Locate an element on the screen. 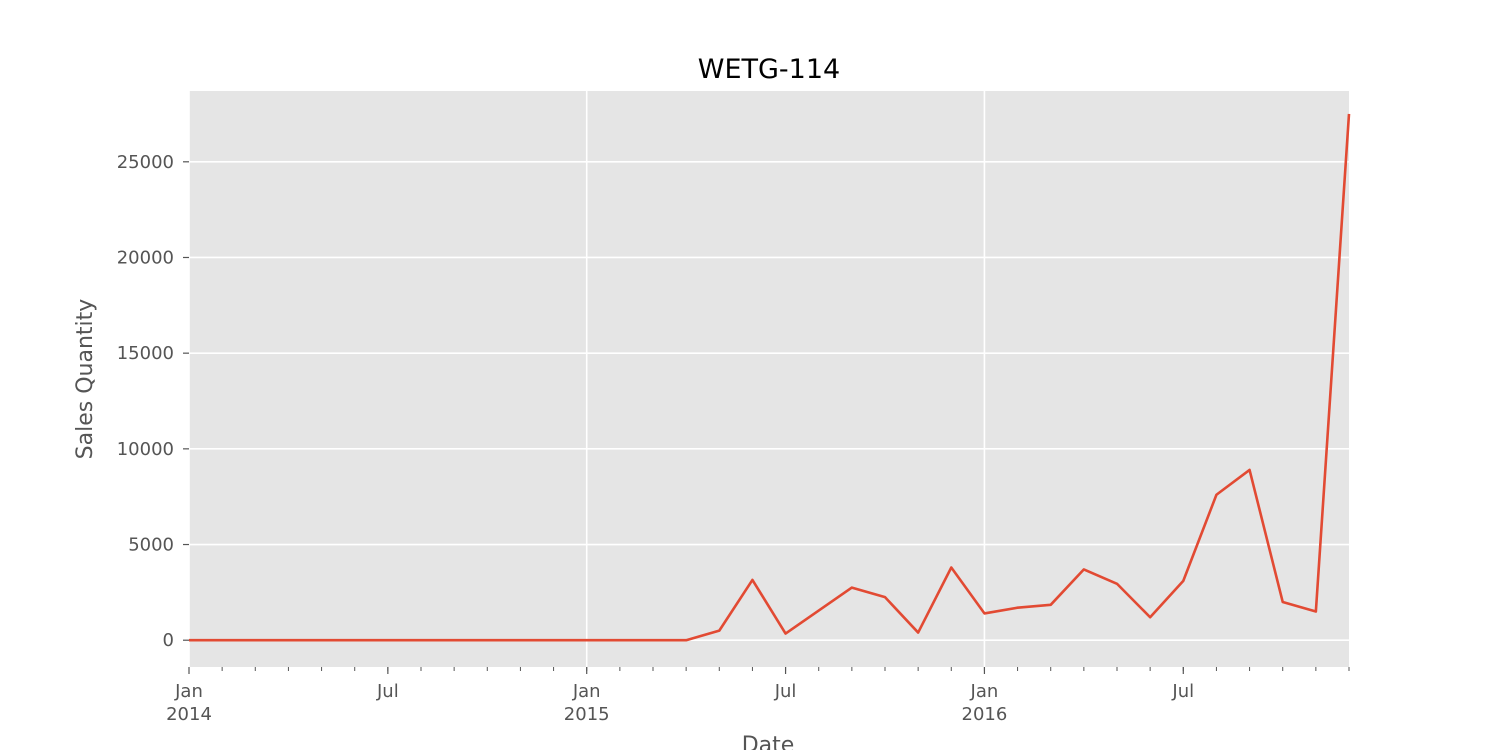  chart-title: WETG-114 is located at coordinates (769, 69).